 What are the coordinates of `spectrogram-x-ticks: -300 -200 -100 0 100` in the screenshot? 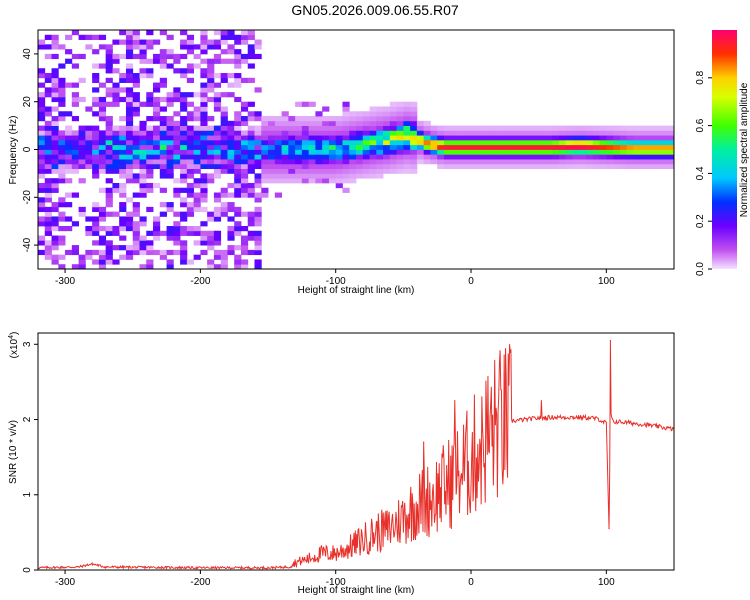 It's located at (335, 278).